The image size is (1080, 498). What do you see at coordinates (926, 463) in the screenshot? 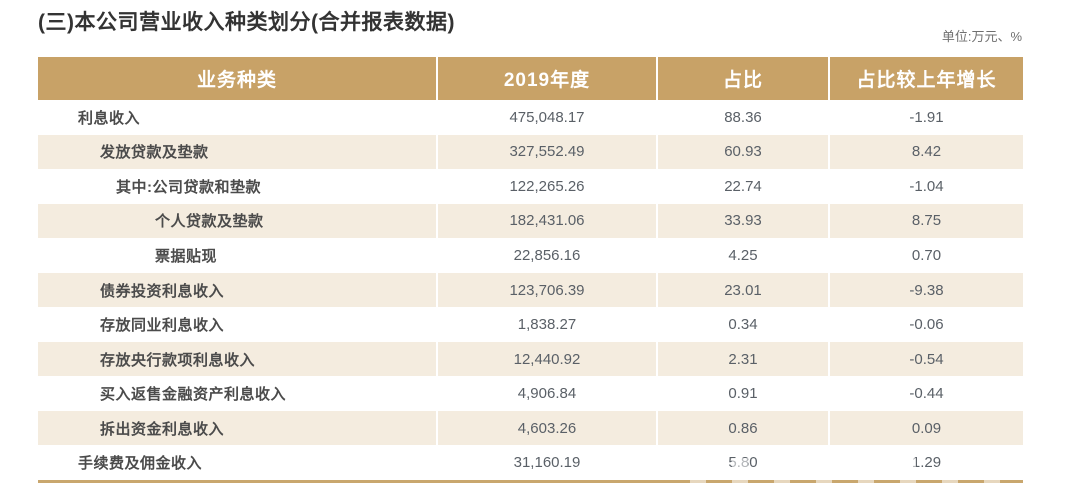
I see `row-yoy-change: 1.29` at bounding box center [926, 463].